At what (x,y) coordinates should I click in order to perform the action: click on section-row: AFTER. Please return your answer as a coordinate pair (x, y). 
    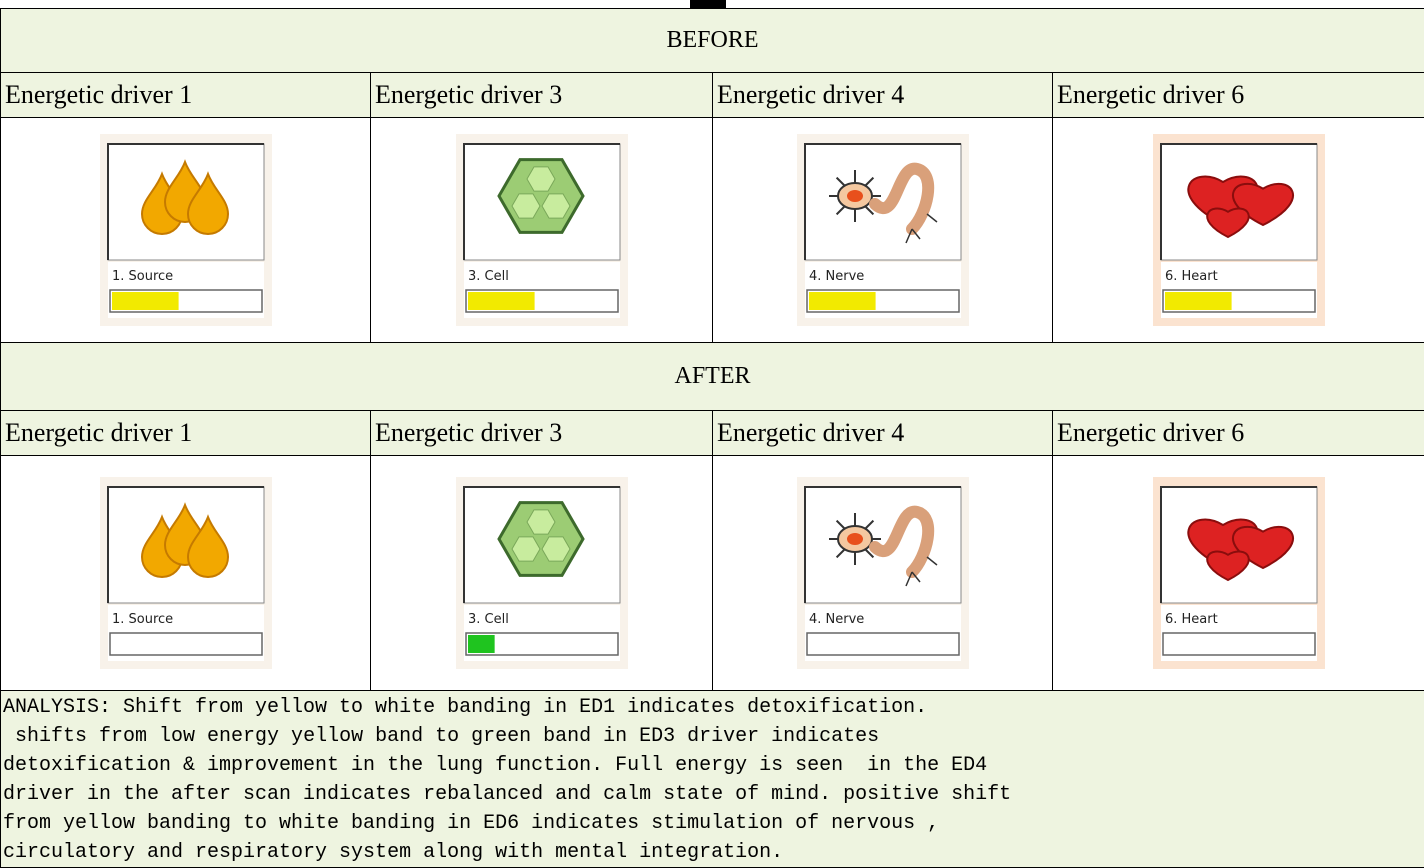
    Looking at the image, I should click on (712, 377).